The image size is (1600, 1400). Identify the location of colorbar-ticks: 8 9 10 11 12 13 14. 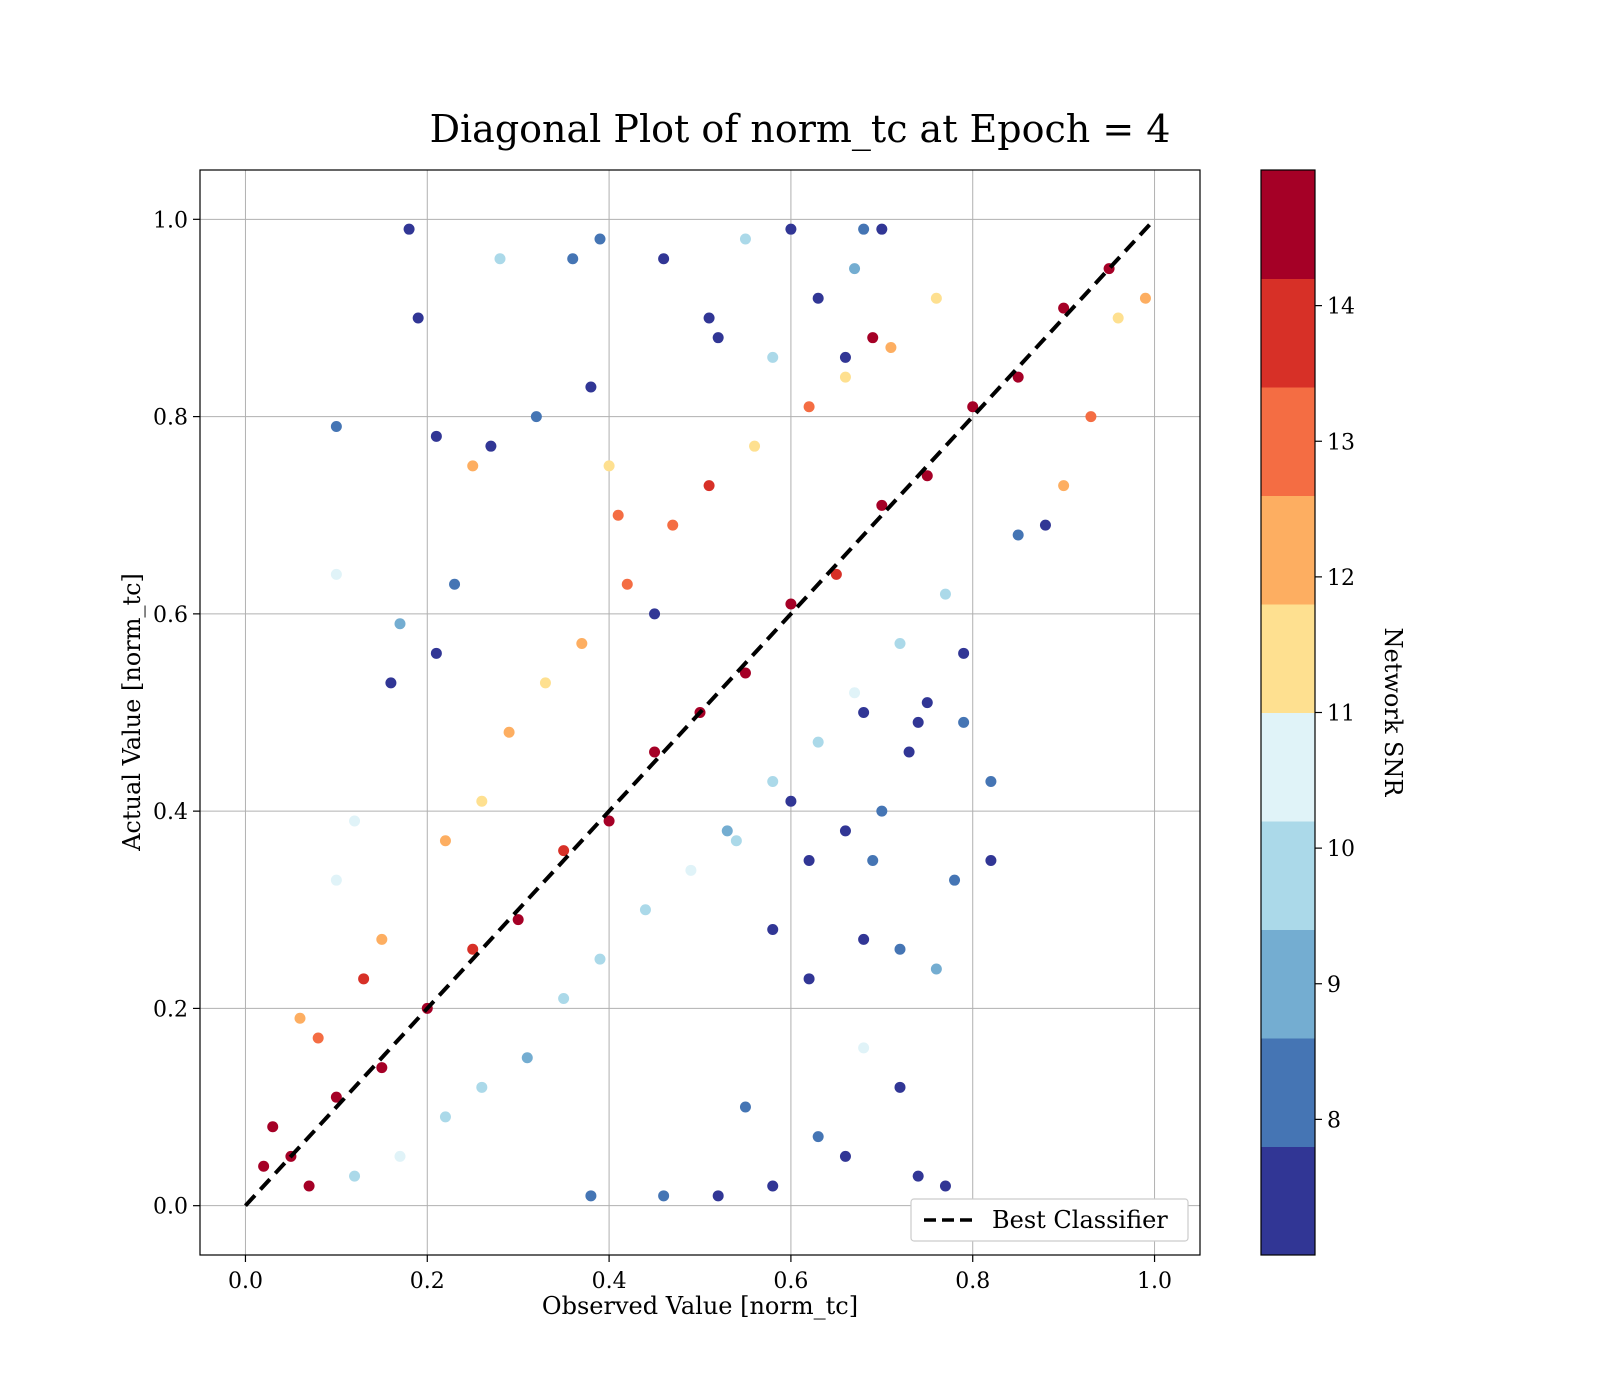
(1335, 714).